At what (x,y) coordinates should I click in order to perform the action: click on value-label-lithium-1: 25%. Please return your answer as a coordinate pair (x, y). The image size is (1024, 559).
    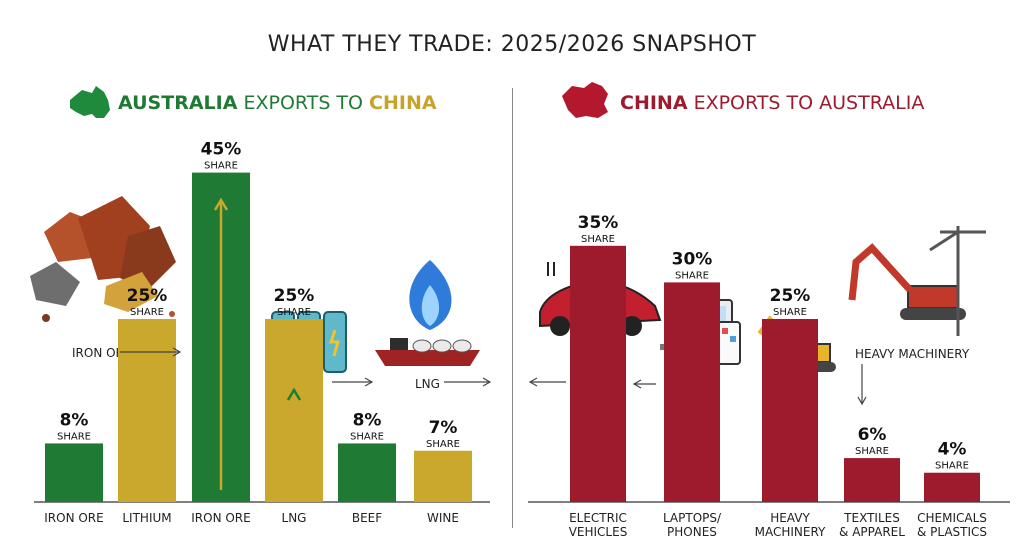
    Looking at the image, I should click on (147, 296).